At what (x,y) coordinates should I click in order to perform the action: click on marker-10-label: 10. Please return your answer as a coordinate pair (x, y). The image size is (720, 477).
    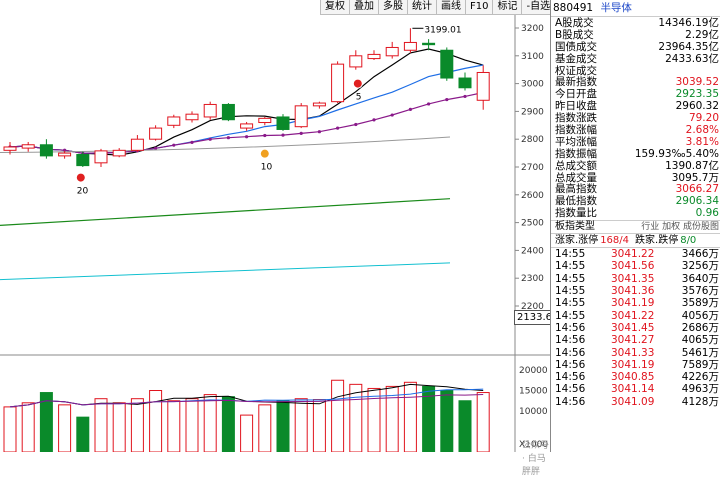
    Looking at the image, I should click on (267, 168).